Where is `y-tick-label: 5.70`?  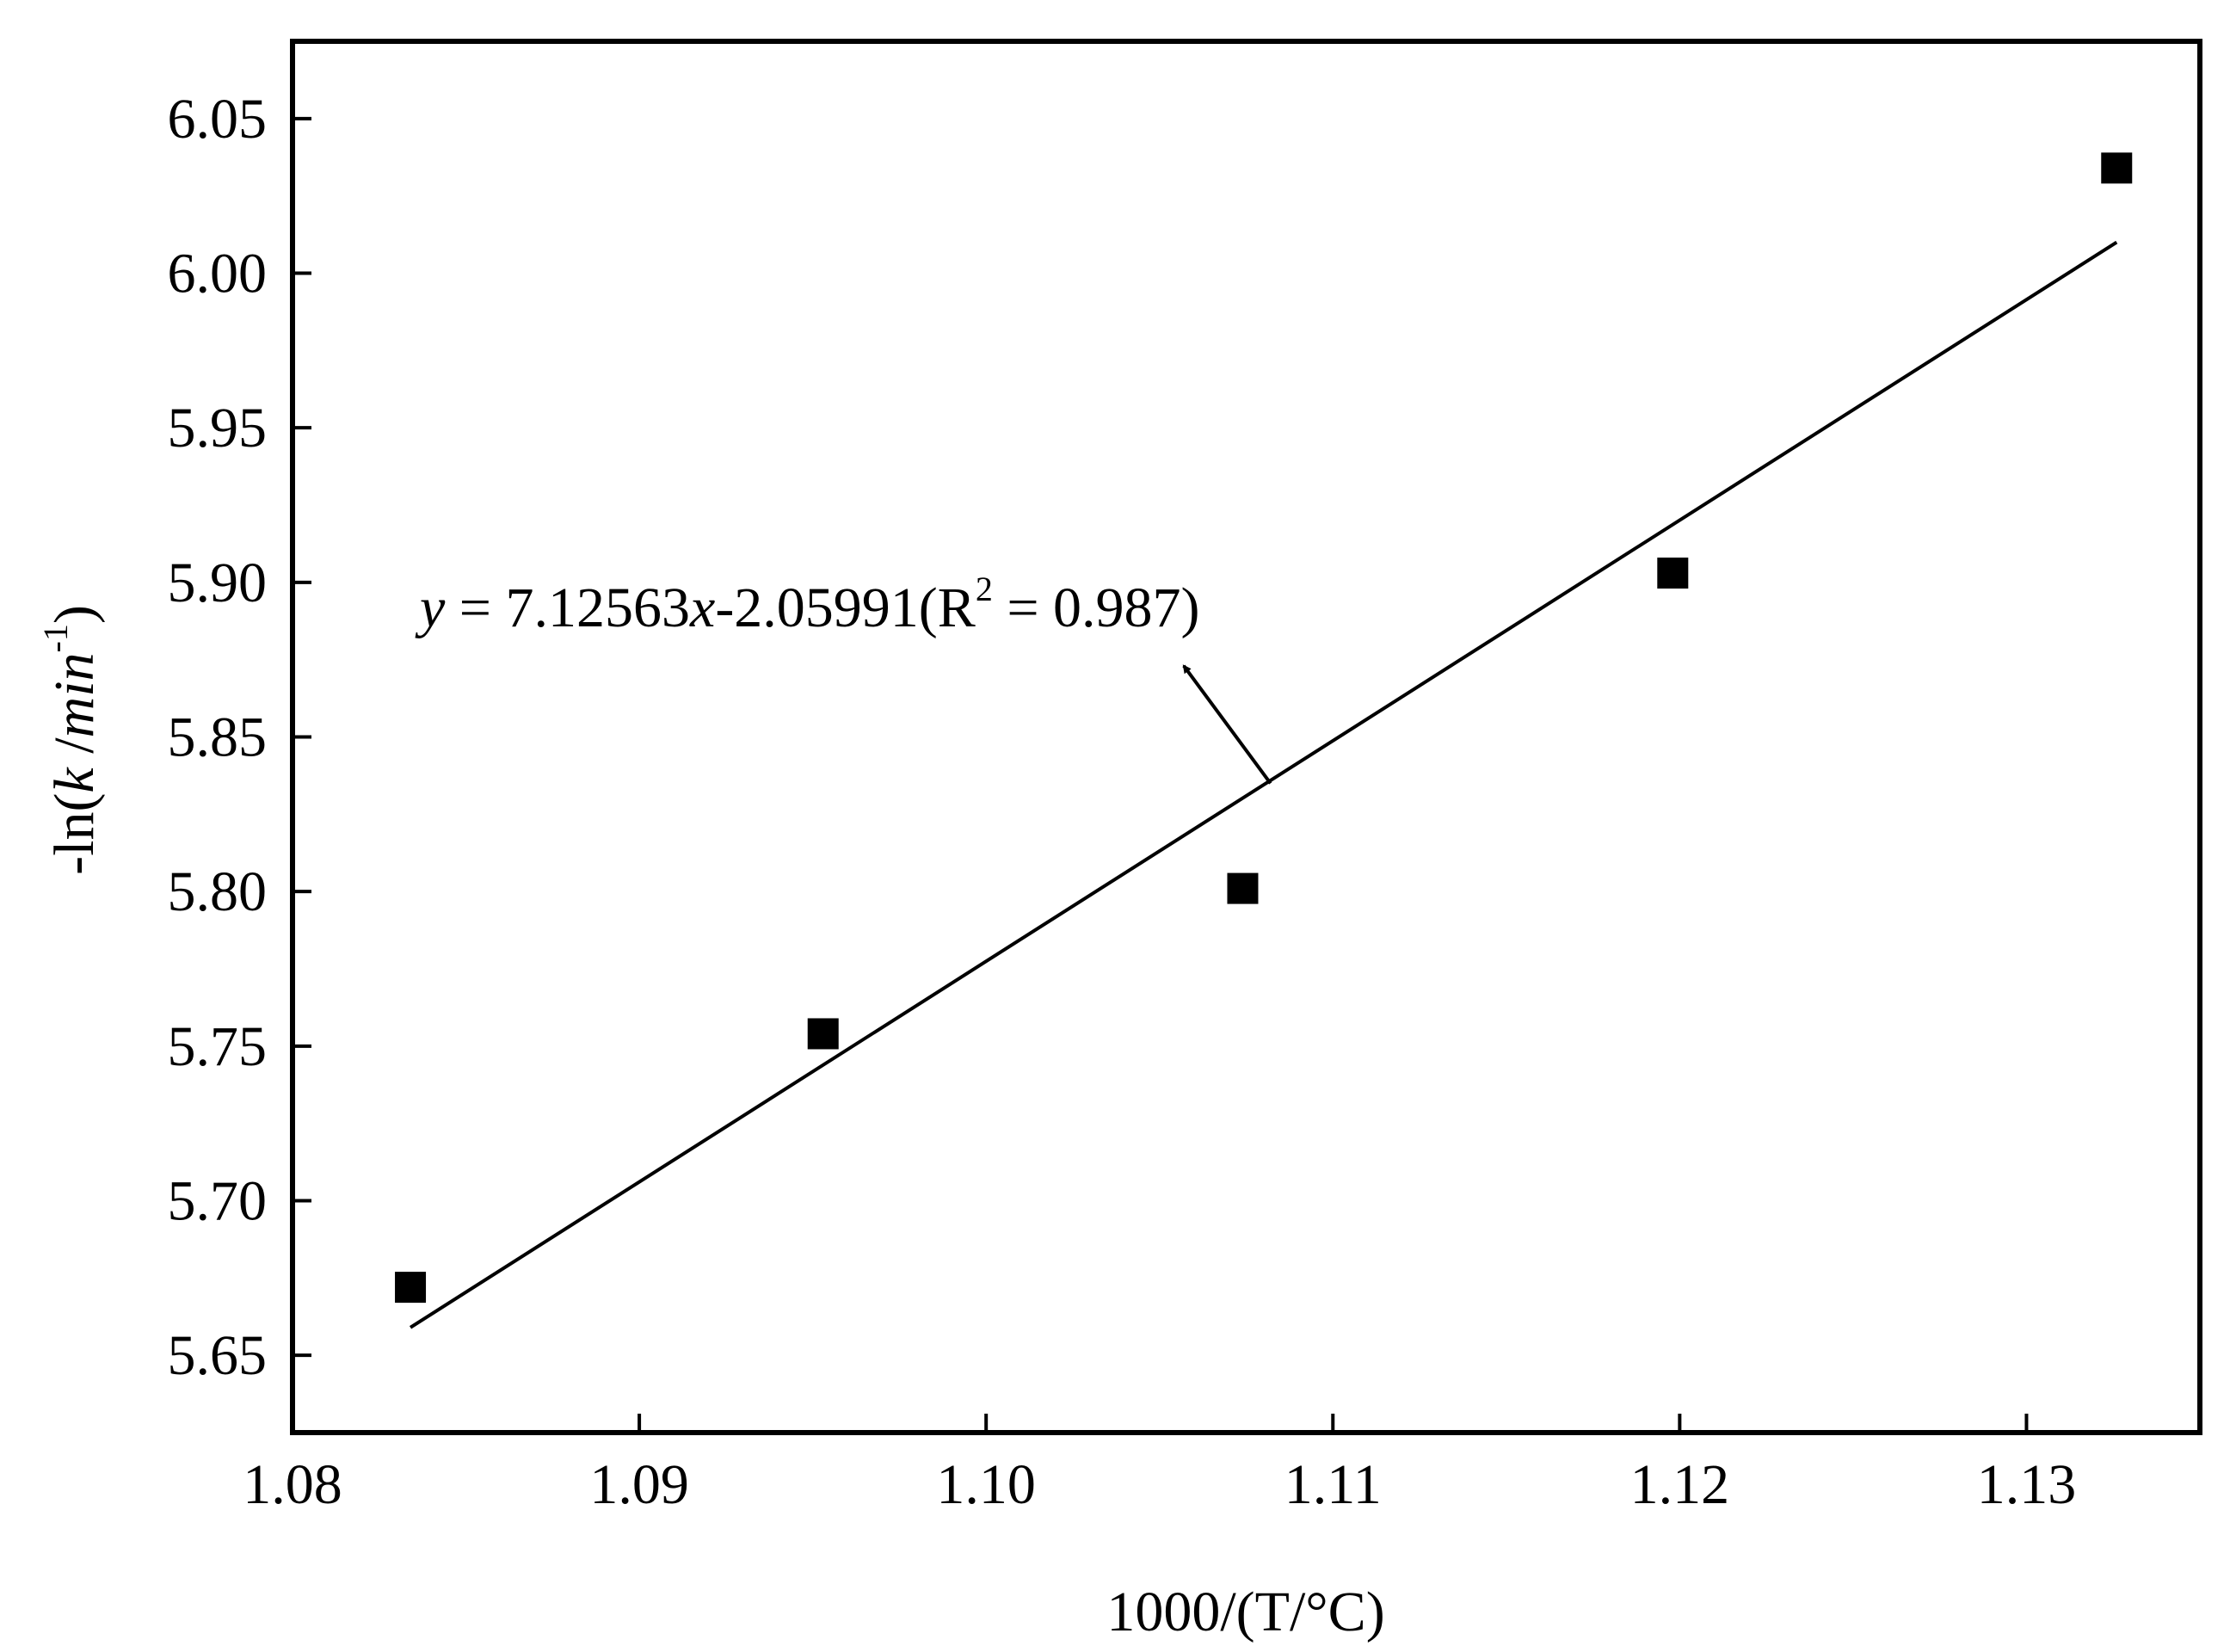
y-tick-label: 5.70 is located at coordinates (218, 1201).